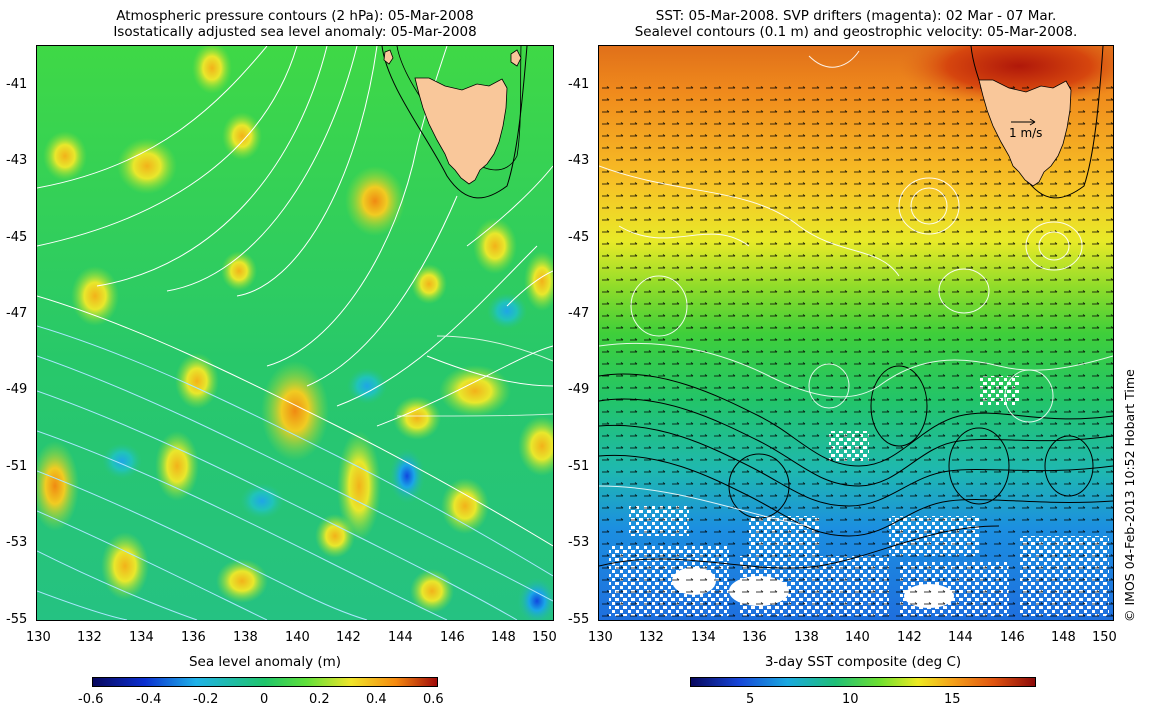  What do you see at coordinates (579, 237) in the screenshot?
I see `right-lat-tick: -45` at bounding box center [579, 237].